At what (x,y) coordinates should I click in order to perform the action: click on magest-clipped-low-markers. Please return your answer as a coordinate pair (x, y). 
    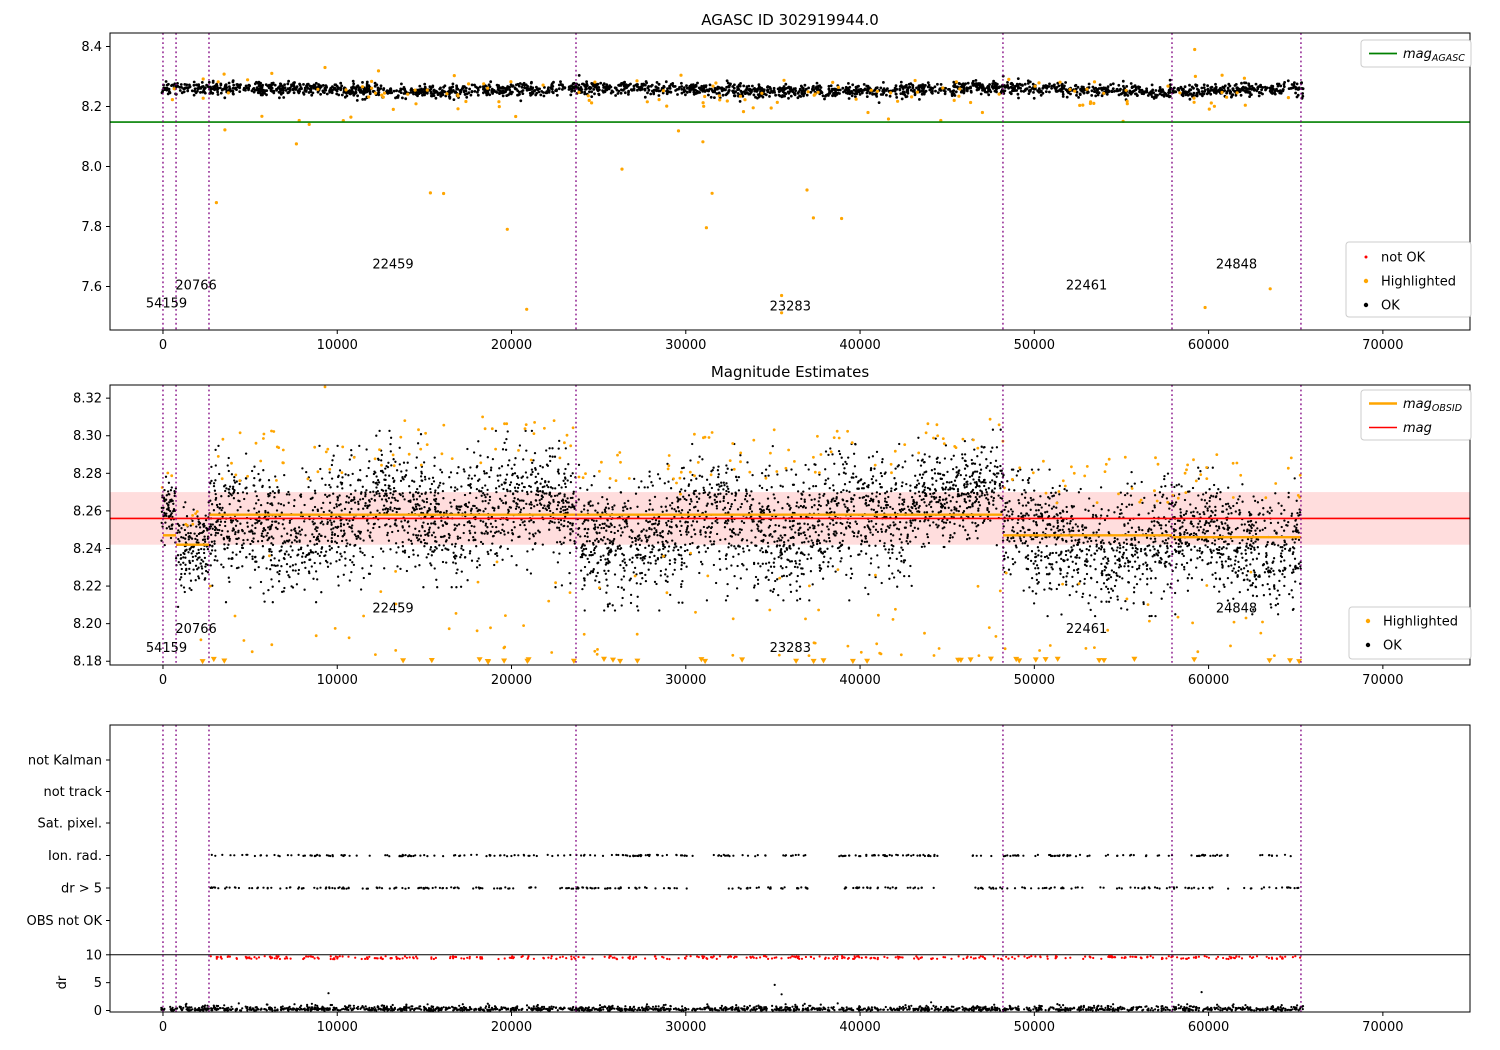
    Looking at the image, I should click on (751, 660).